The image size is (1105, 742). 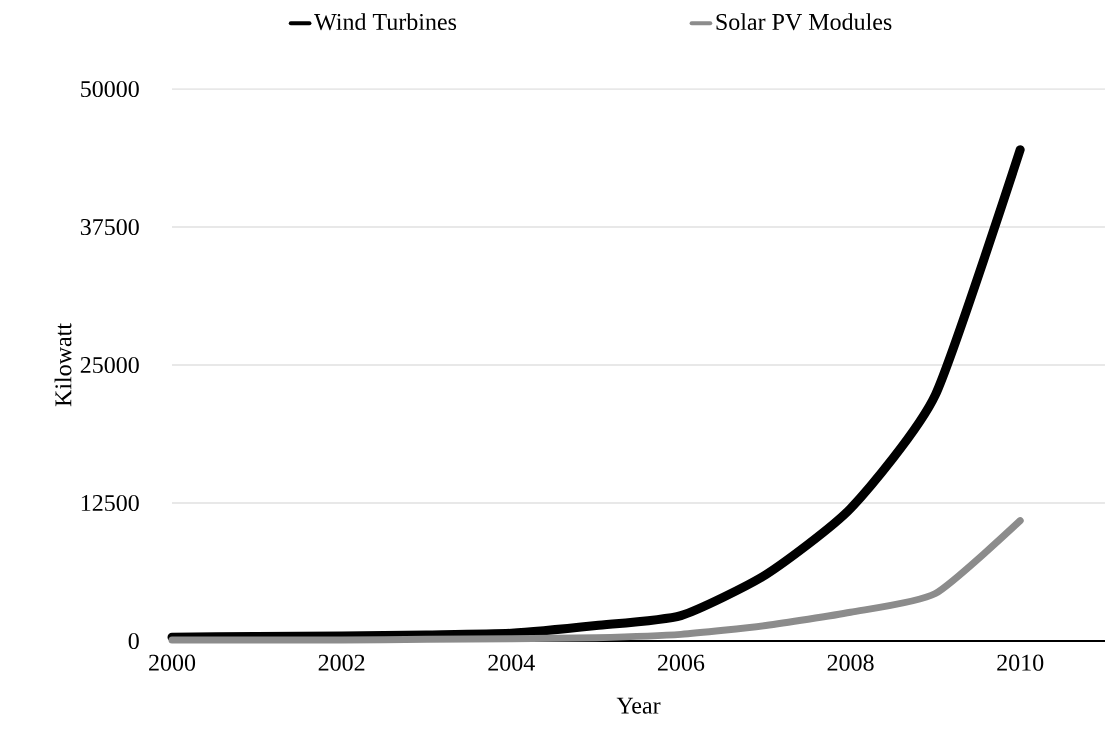 What do you see at coordinates (681, 662) in the screenshot?
I see `x-tick-label: 2006` at bounding box center [681, 662].